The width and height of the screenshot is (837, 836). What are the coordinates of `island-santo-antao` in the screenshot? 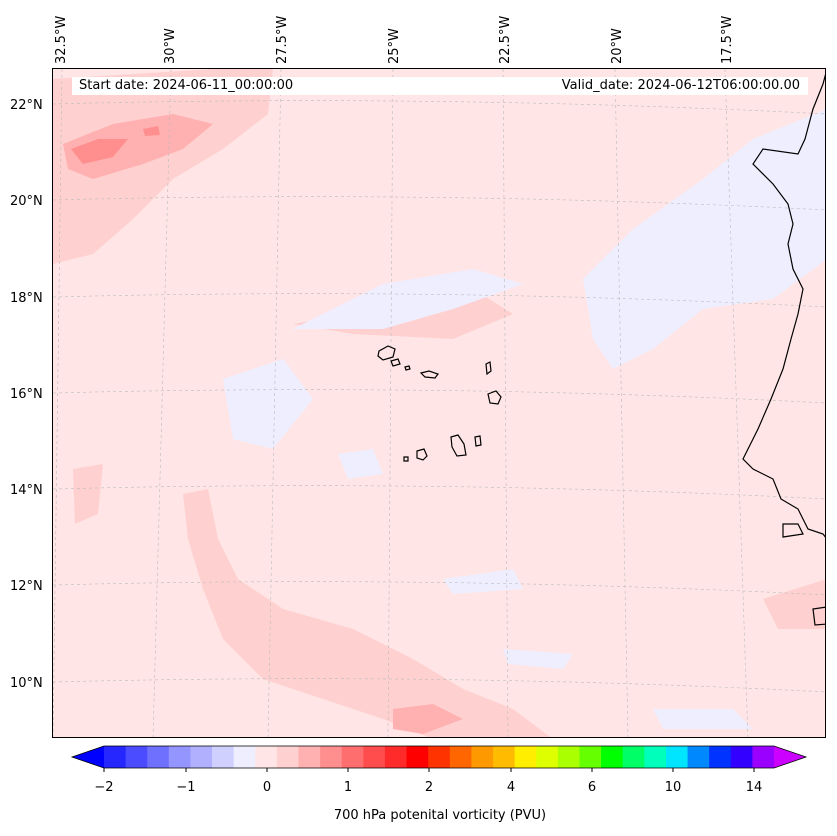 It's located at (386, 353).